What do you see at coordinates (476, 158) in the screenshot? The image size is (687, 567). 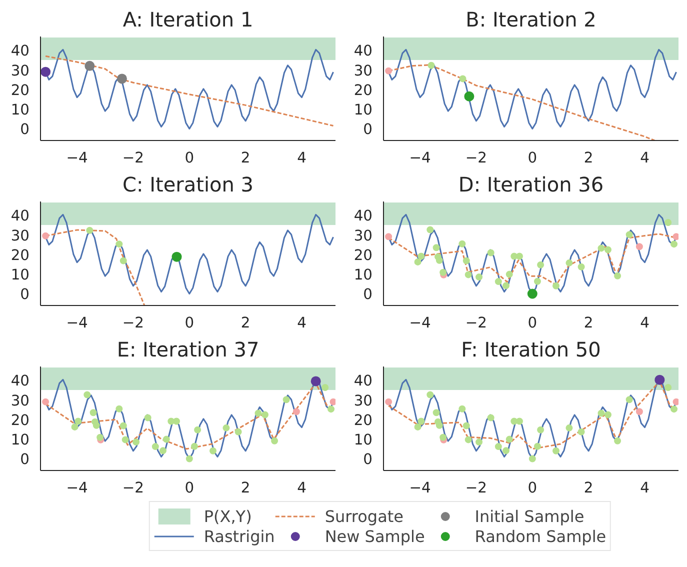 I see `x-tick-label: −2` at bounding box center [476, 158].